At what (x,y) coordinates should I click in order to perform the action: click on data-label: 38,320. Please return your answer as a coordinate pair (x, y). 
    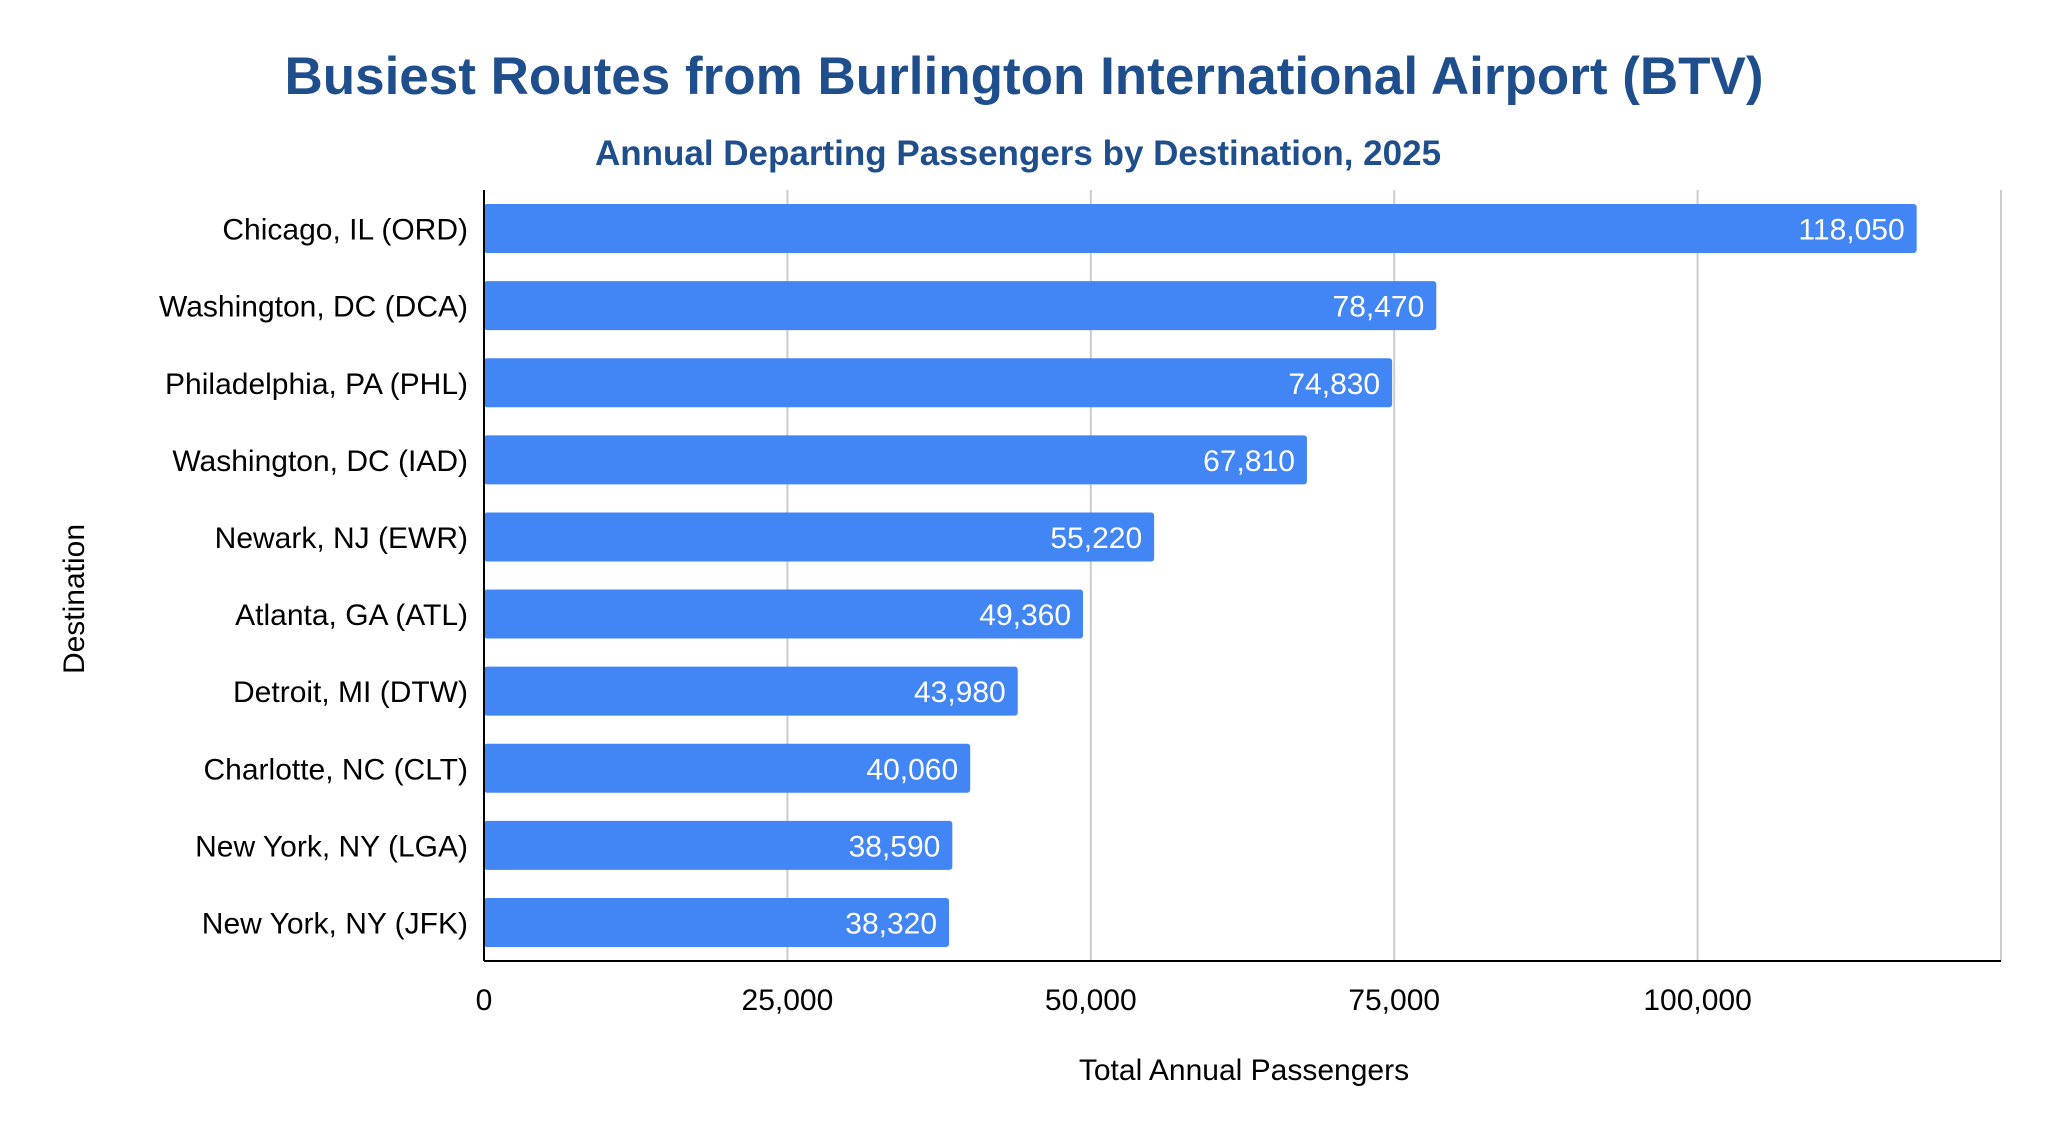
    Looking at the image, I should click on (891, 923).